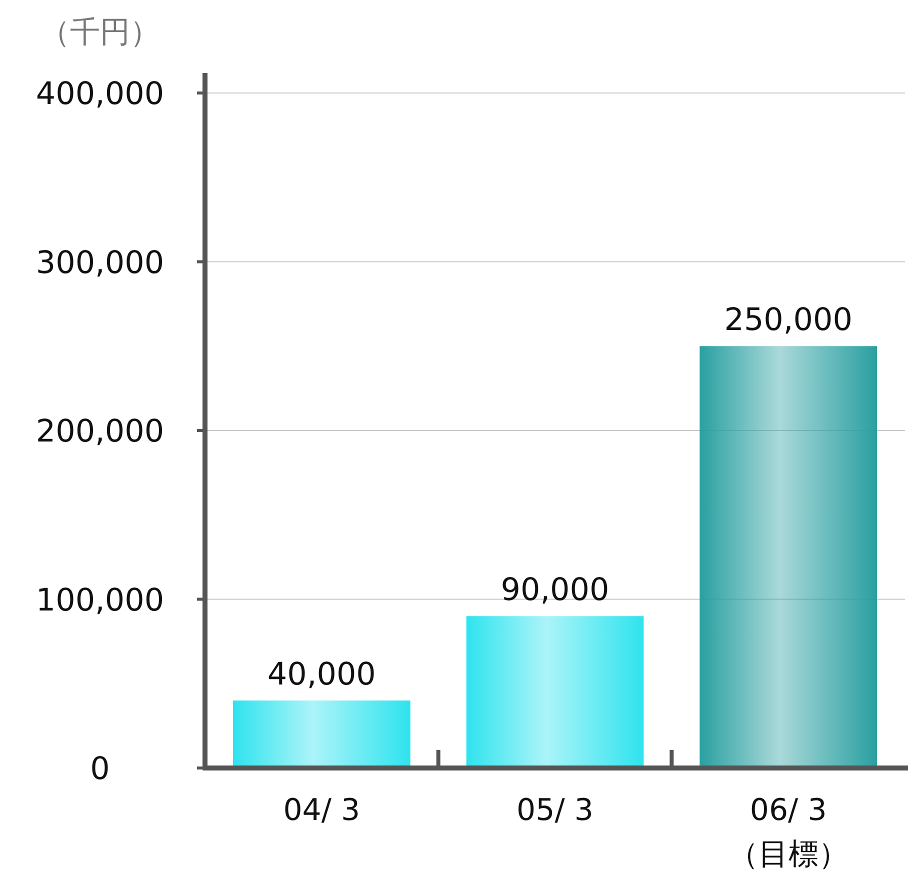  I want to click on y-tick-label: 100,000, so click(100, 600).